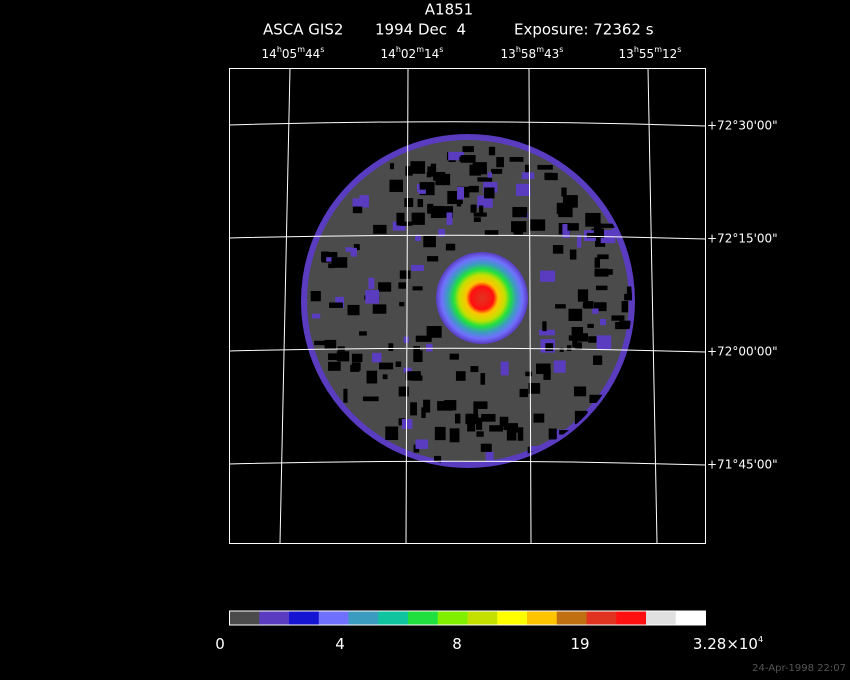  I want to click on ra-label: 14h05m44s, so click(293, 53).